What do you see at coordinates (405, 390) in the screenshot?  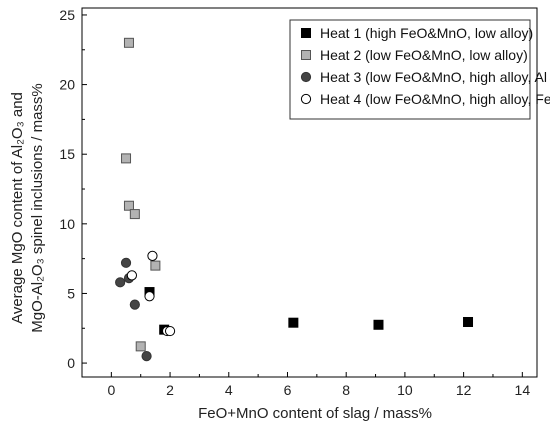 I see `x-tick-label: 10` at bounding box center [405, 390].